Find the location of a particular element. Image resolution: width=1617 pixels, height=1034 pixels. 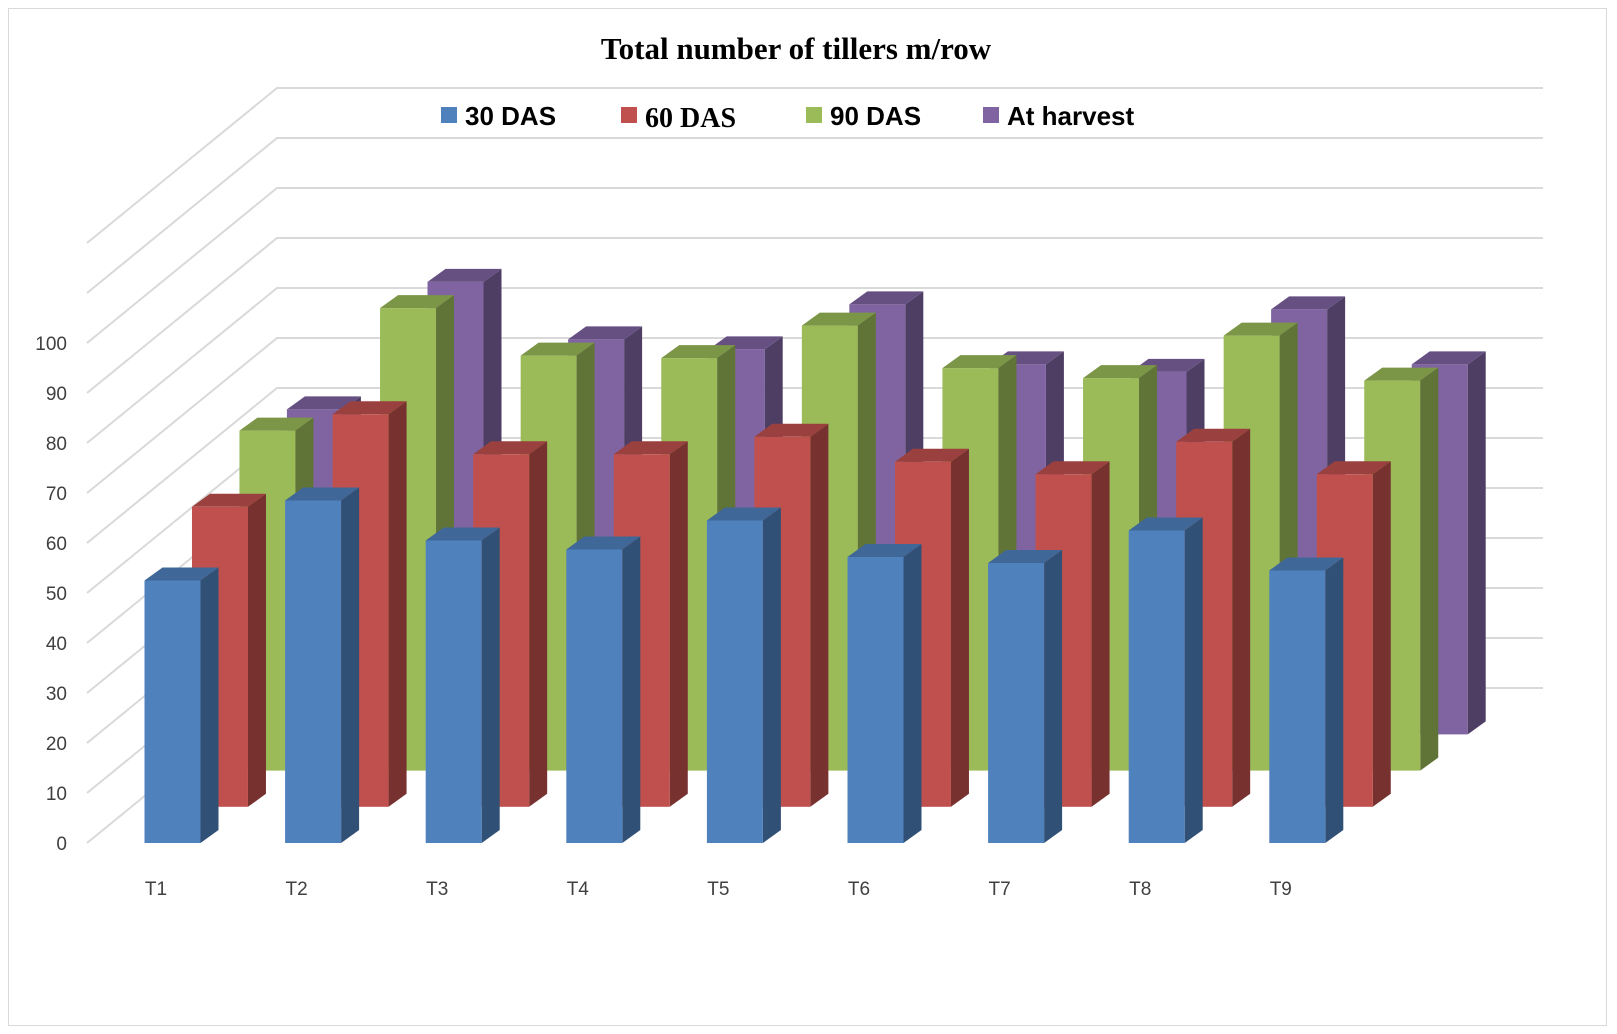

x-tick-label: T5 is located at coordinates (718, 889).